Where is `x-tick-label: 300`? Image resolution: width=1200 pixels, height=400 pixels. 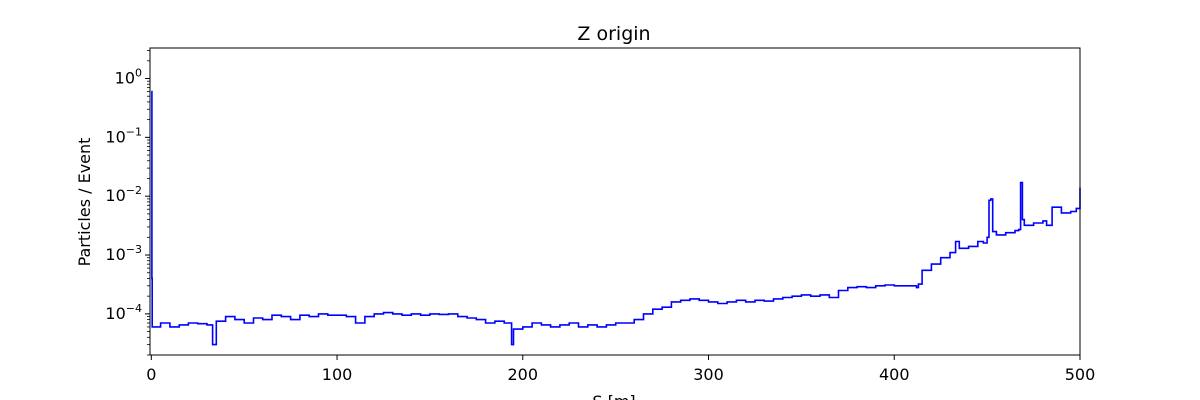
x-tick-label: 300 is located at coordinates (708, 374).